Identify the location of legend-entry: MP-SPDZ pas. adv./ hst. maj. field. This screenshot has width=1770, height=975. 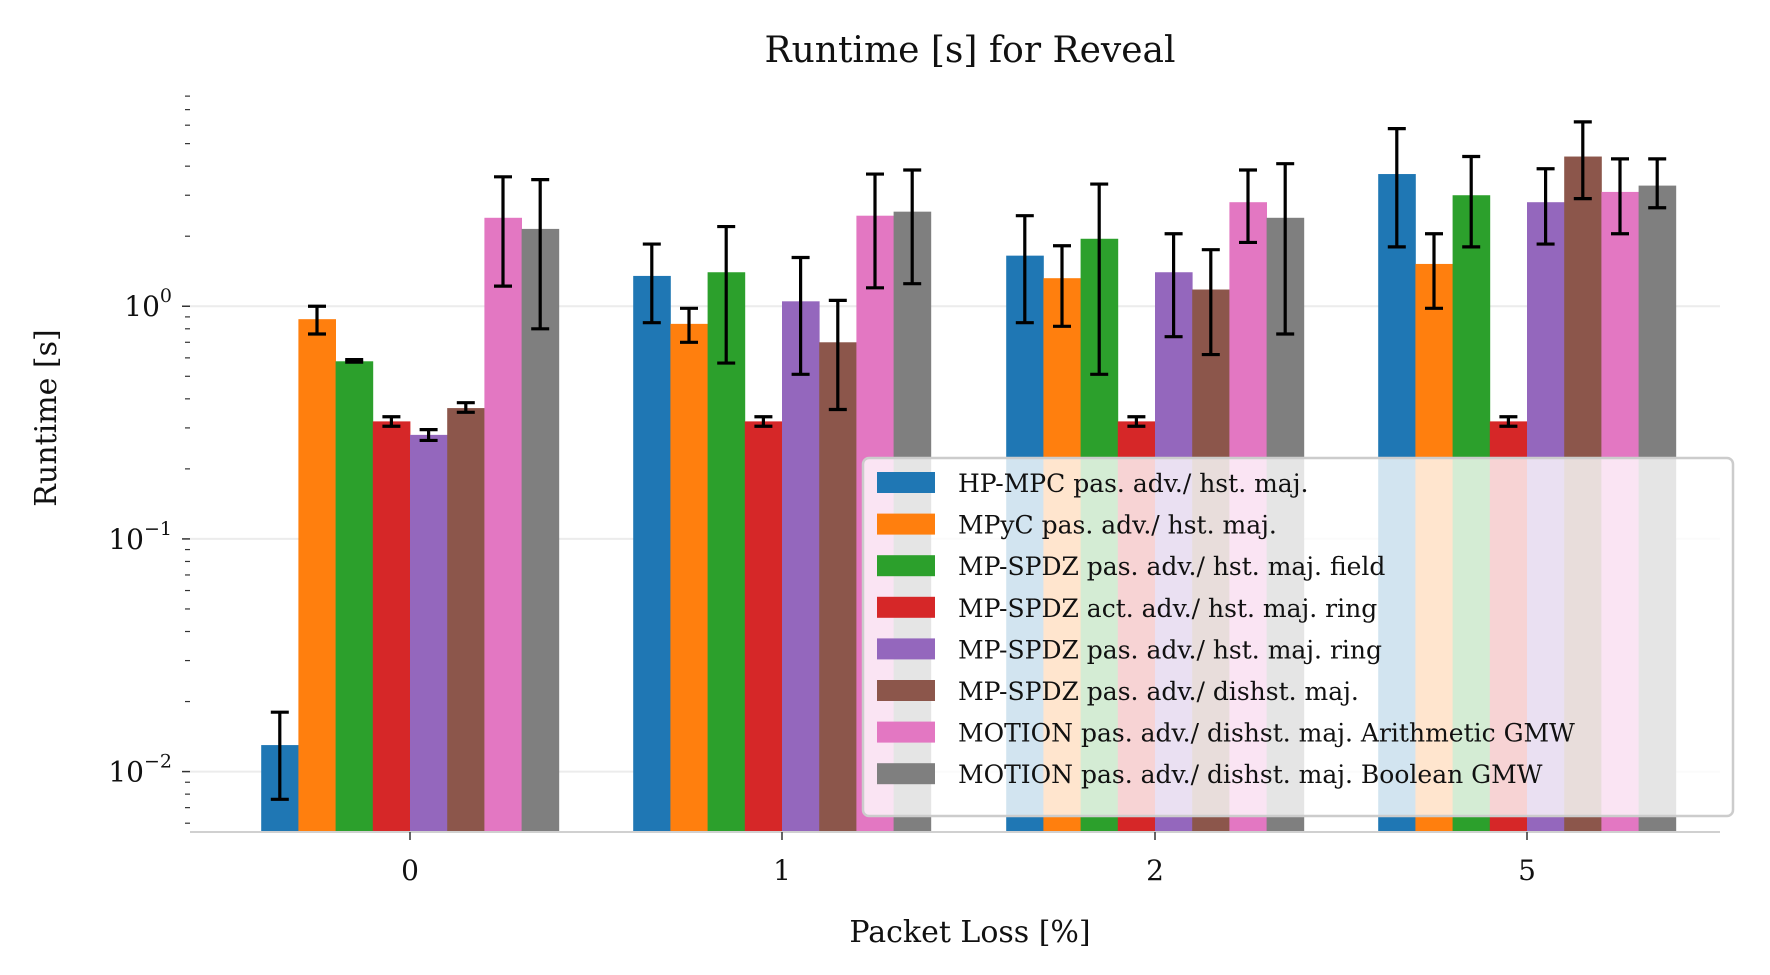
(1131, 566).